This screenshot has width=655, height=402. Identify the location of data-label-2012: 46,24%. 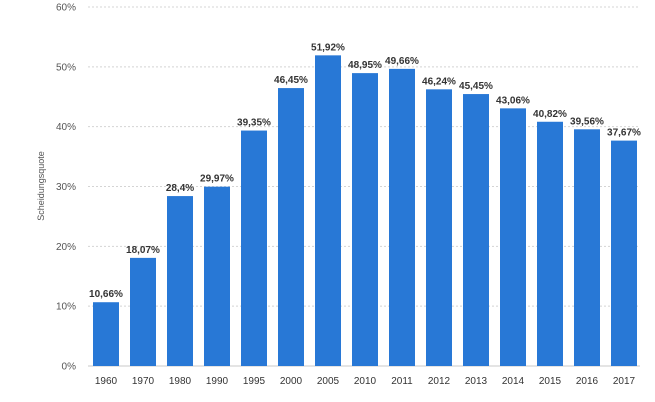
(439, 81).